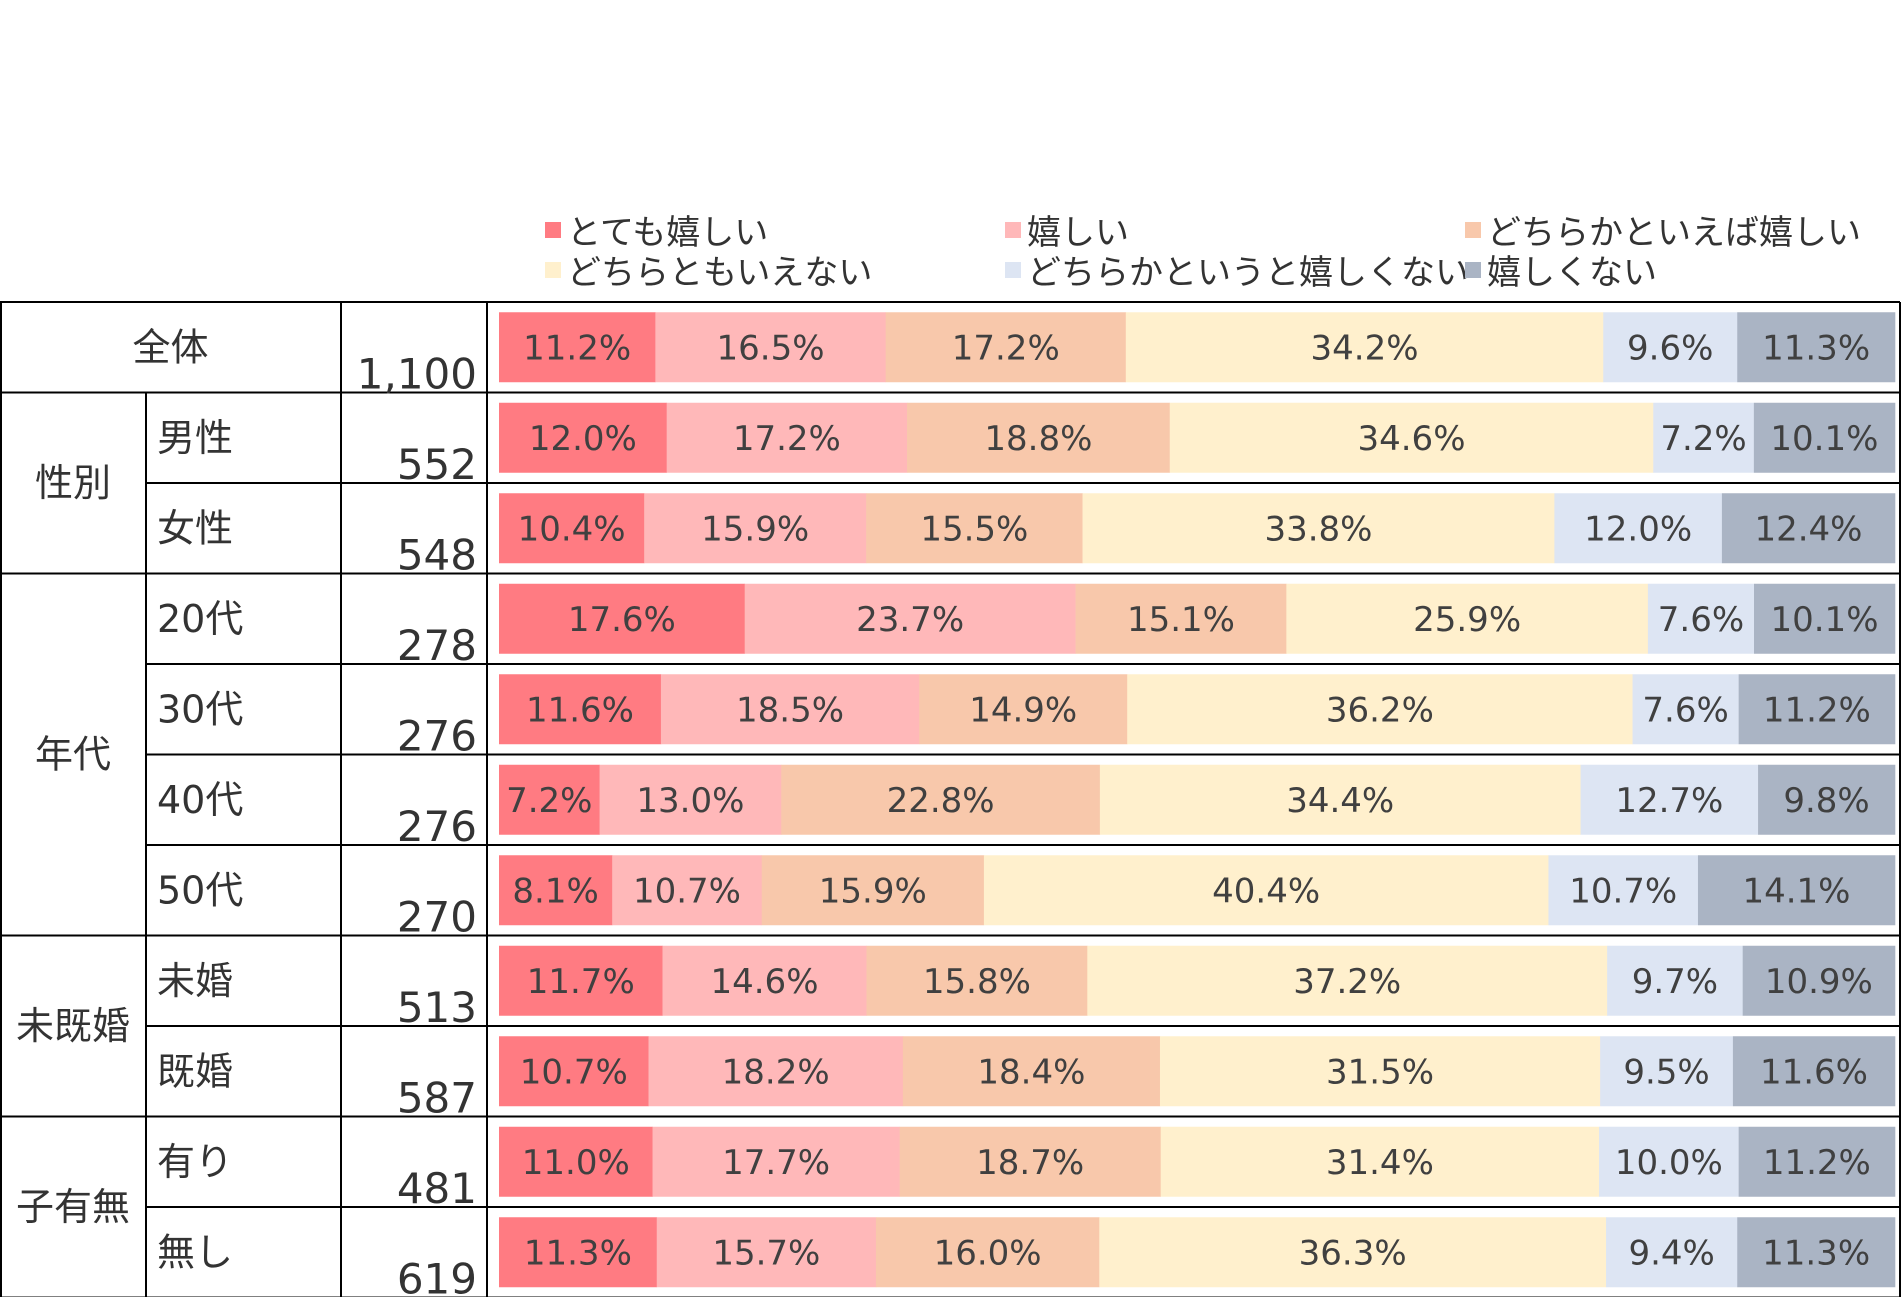  I want to click on legend-label: 嬉しい, so click(1078, 233).